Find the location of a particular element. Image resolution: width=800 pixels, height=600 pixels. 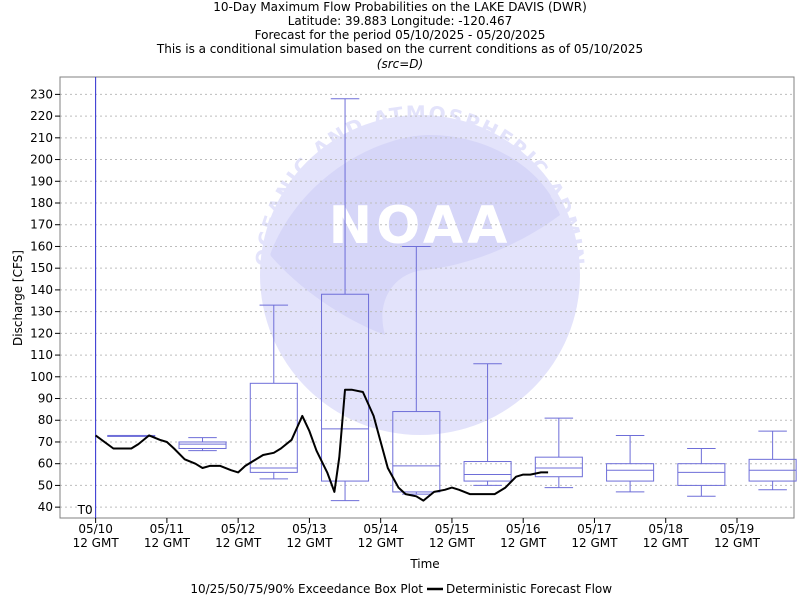

y-tick-label: 70 is located at coordinates (45, 442).